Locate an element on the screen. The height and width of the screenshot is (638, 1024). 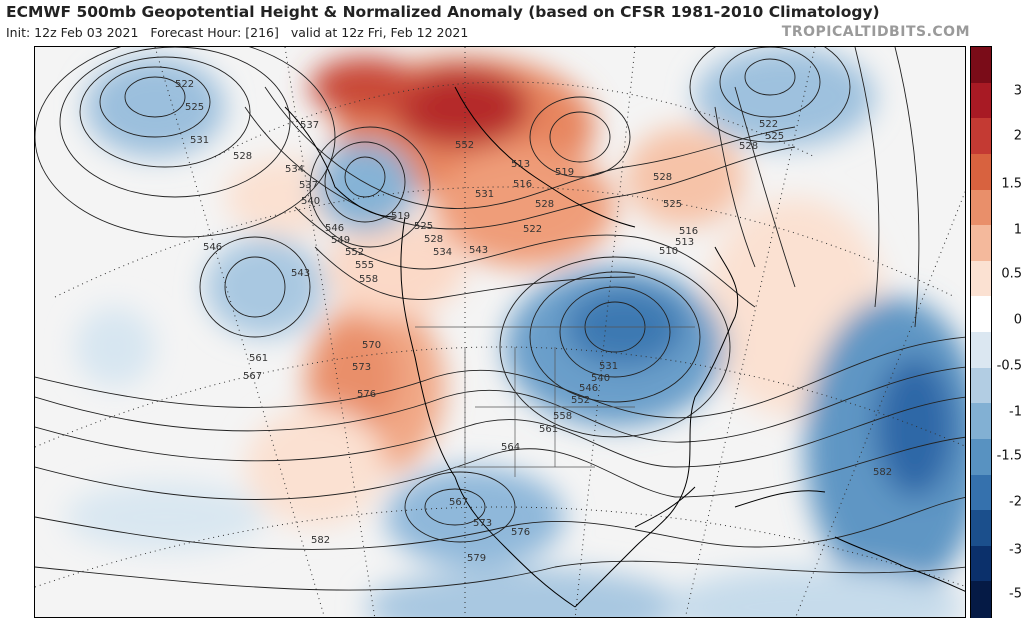
contour-label: 510 is located at coordinates (668, 251).